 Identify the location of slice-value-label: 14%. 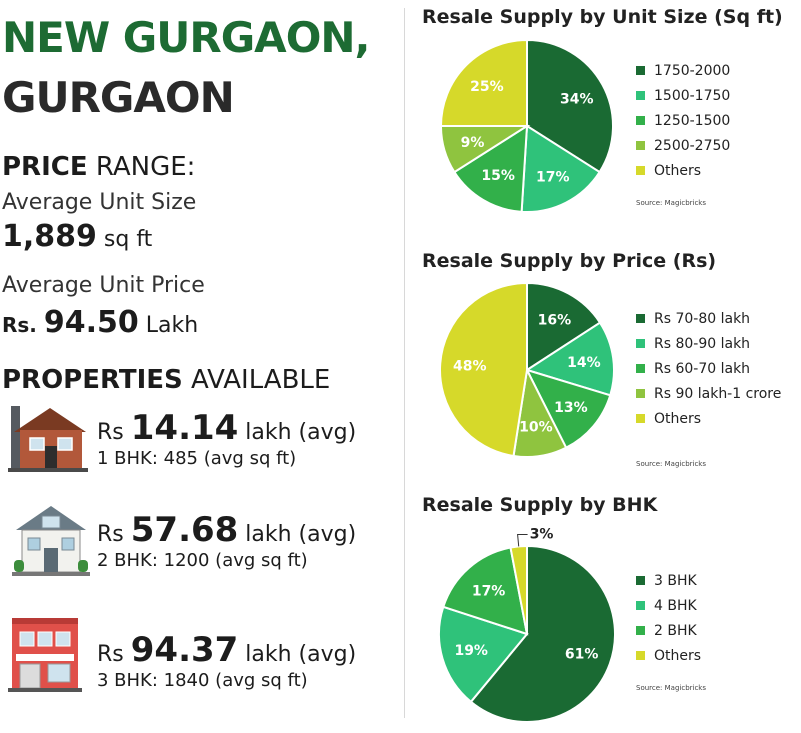
(584, 363).